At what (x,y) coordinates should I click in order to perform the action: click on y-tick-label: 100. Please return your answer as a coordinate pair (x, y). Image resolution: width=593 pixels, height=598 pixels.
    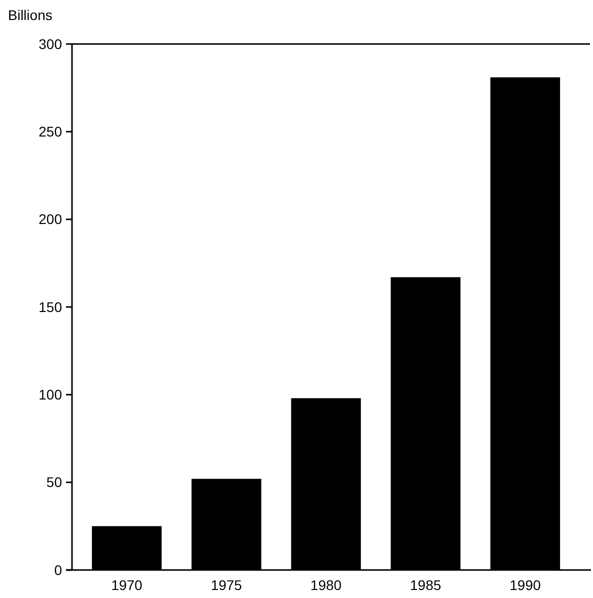
    Looking at the image, I should click on (50, 394).